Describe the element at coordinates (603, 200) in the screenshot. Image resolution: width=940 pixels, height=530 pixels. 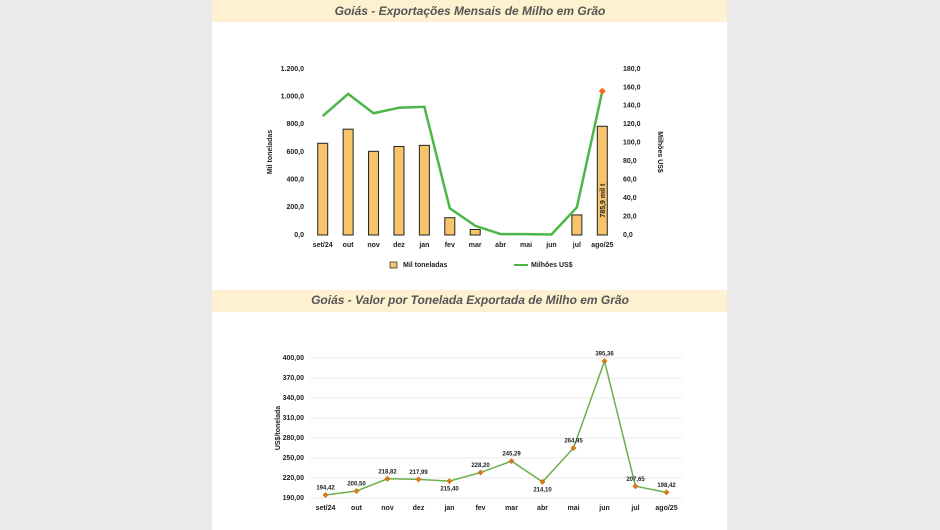
I see `annotation: 785,9 mil t` at that location.